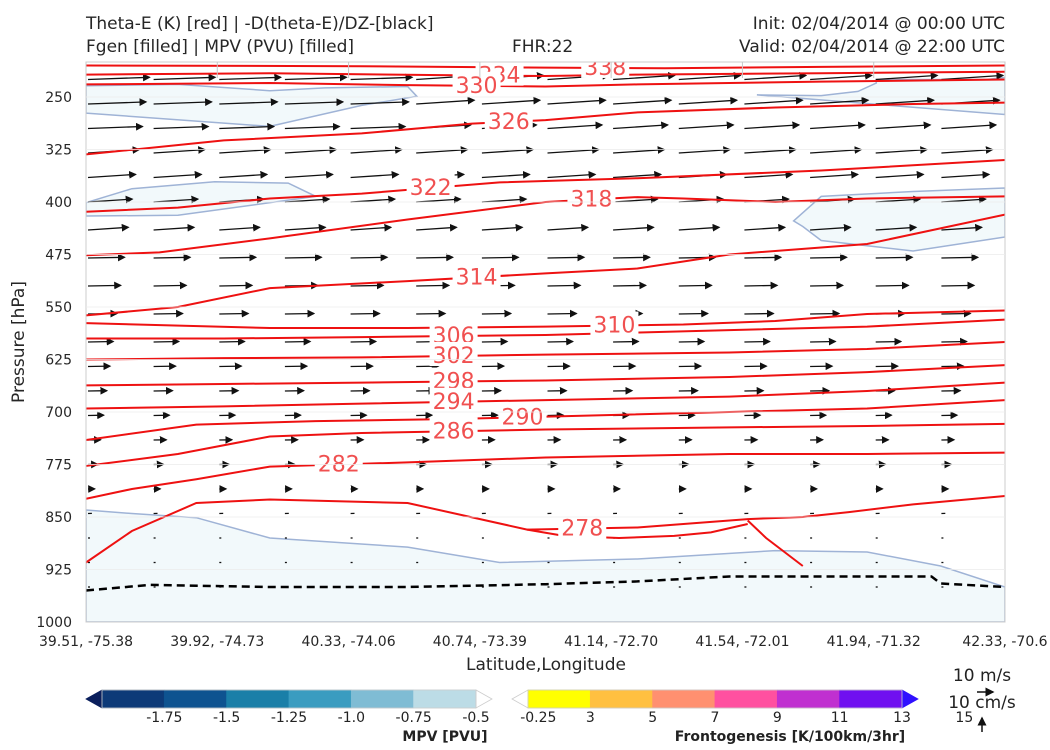 This screenshot has height=750, width=1050. Describe the element at coordinates (614, 326) in the screenshot. I see `contour-label-310: 310` at that location.